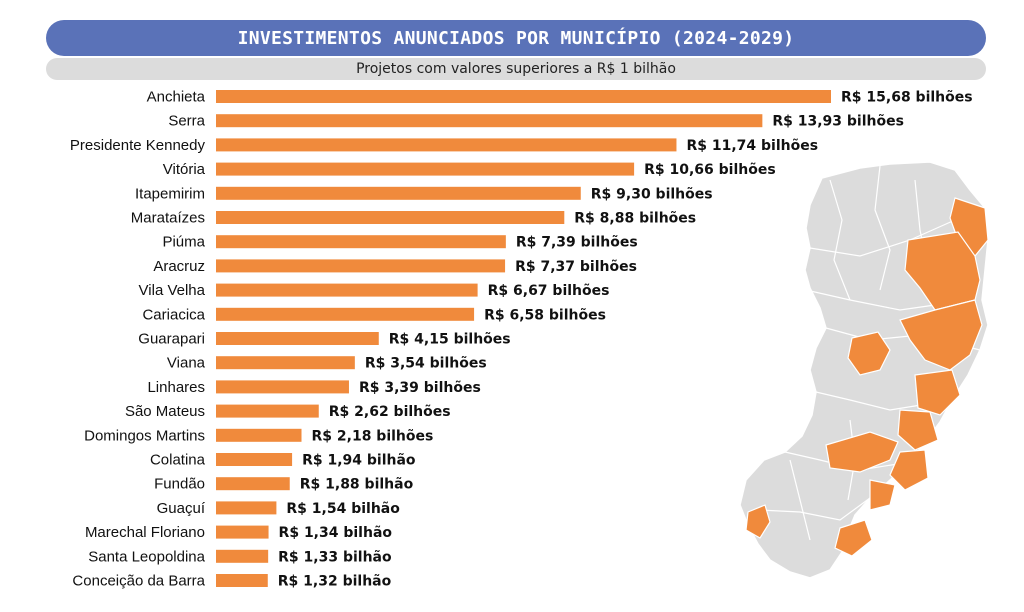 The image size is (1024, 612). What do you see at coordinates (254, 459) in the screenshot?
I see `bar-colatina` at bounding box center [254, 459].